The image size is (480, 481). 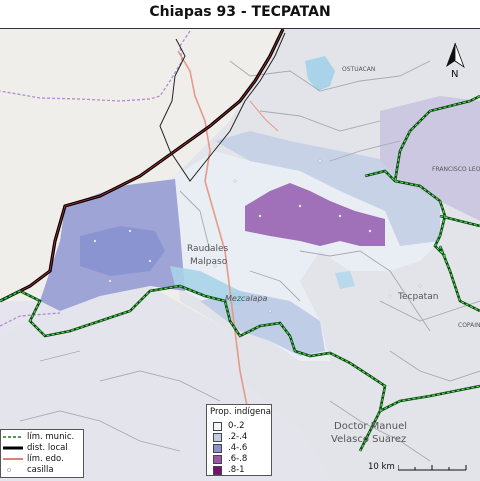 I want to click on legend-casilla-dot-icon, so click(x=9, y=469).